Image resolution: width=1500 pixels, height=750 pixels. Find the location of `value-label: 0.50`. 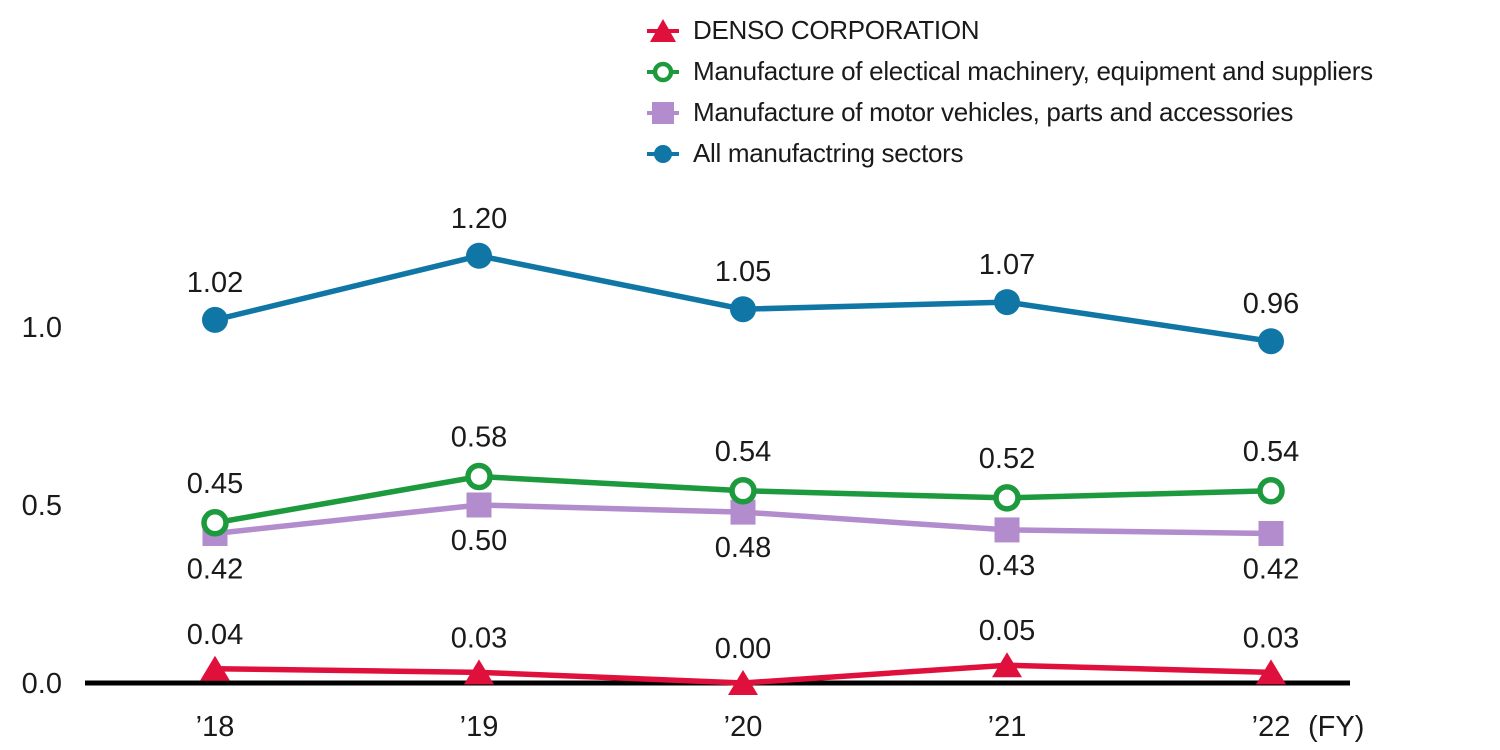

value-label: 0.50 is located at coordinates (479, 541).